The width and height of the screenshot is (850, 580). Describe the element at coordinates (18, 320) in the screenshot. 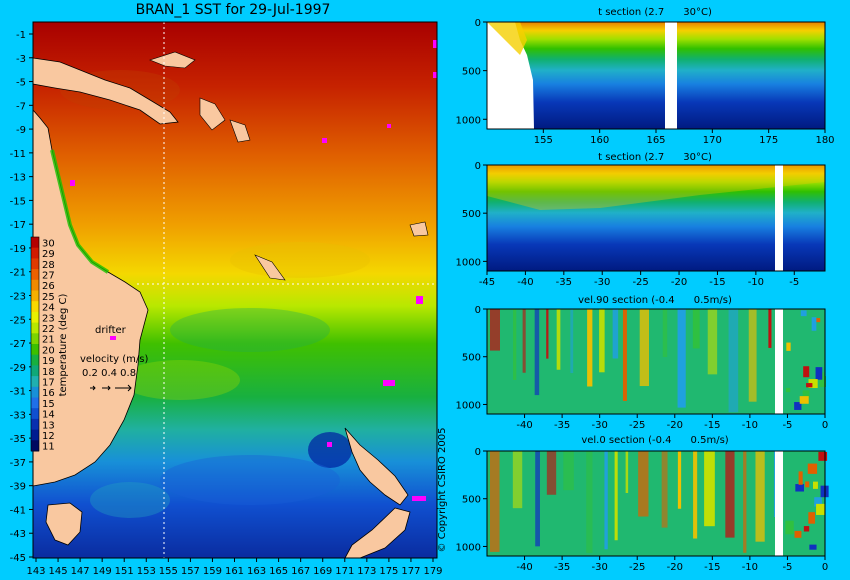

I see `lat-tick-label: -25` at that location.